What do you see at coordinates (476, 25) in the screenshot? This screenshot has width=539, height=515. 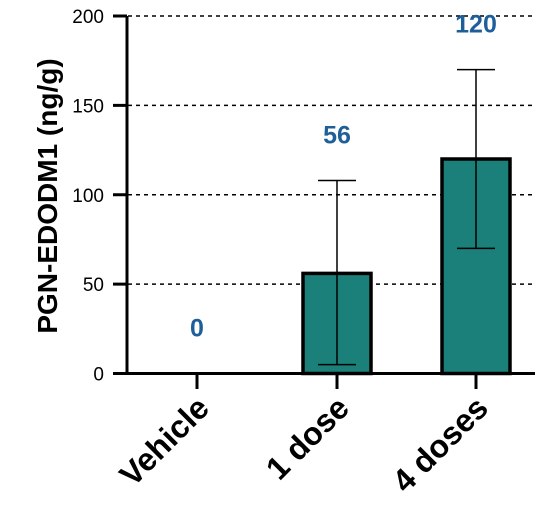 I see `data-label-4-doses: 120` at bounding box center [476, 25].